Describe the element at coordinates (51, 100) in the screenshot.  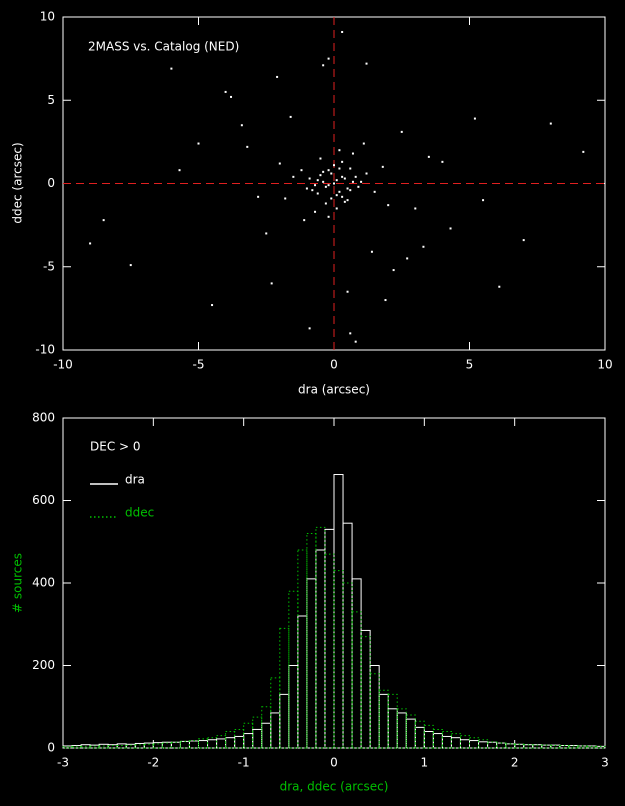
I see `y-tick-label: 5` at that location.